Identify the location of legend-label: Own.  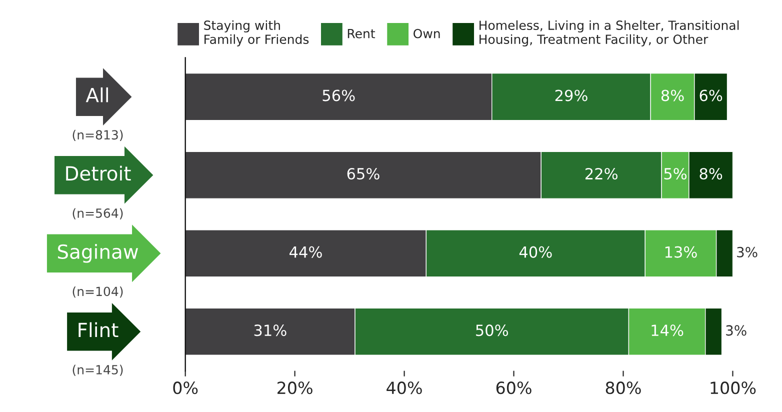
(427, 33).